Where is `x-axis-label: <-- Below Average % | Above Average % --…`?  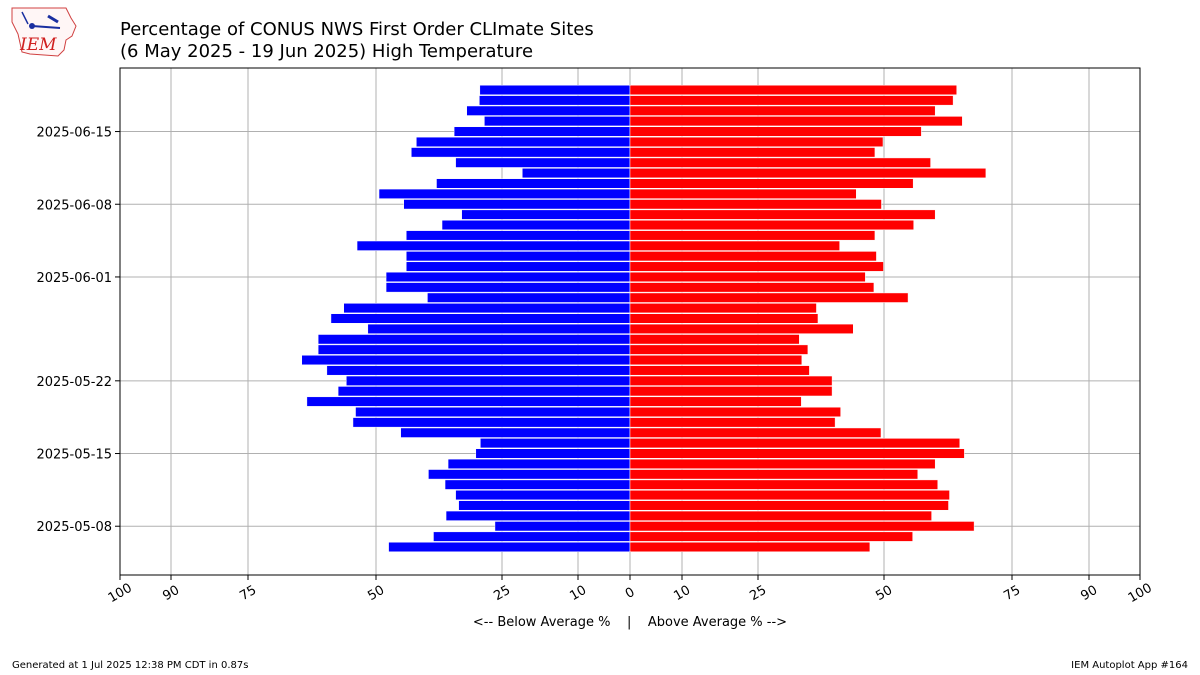
x-axis-label: <-- Below Average % | Above Average % --… is located at coordinates (630, 622).